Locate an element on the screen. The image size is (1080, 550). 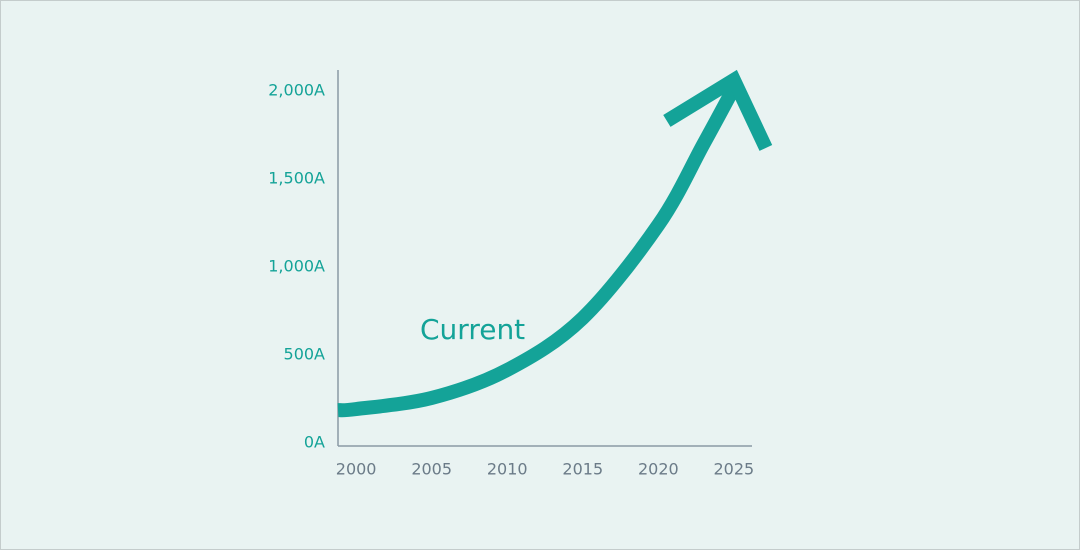
x-tick-label: 2020 is located at coordinates (658, 469).